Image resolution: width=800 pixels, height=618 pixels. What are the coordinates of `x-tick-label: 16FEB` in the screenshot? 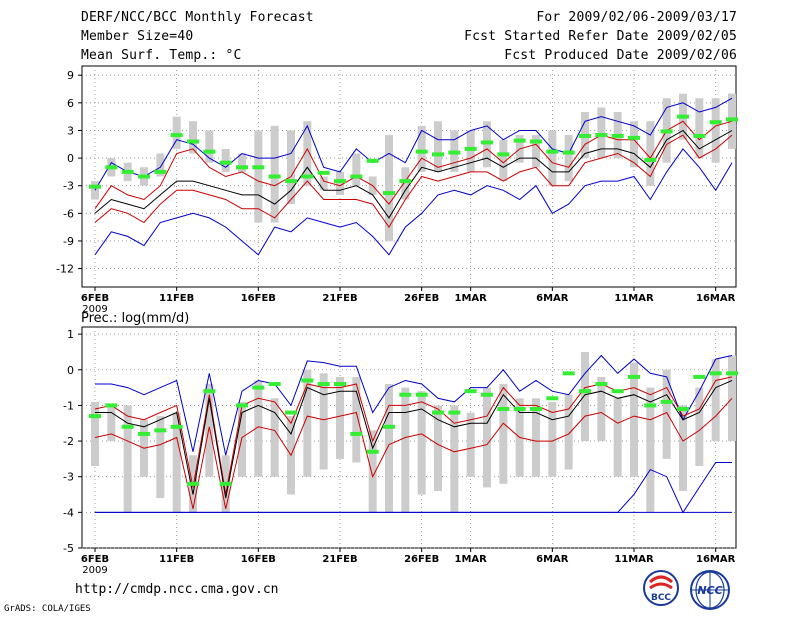 It's located at (258, 559).